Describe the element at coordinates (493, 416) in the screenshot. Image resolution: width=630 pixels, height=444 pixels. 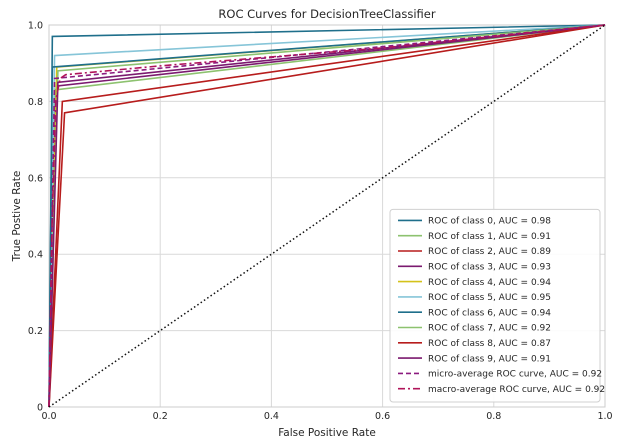
I see `x-tick-label: 0.8` at that location.